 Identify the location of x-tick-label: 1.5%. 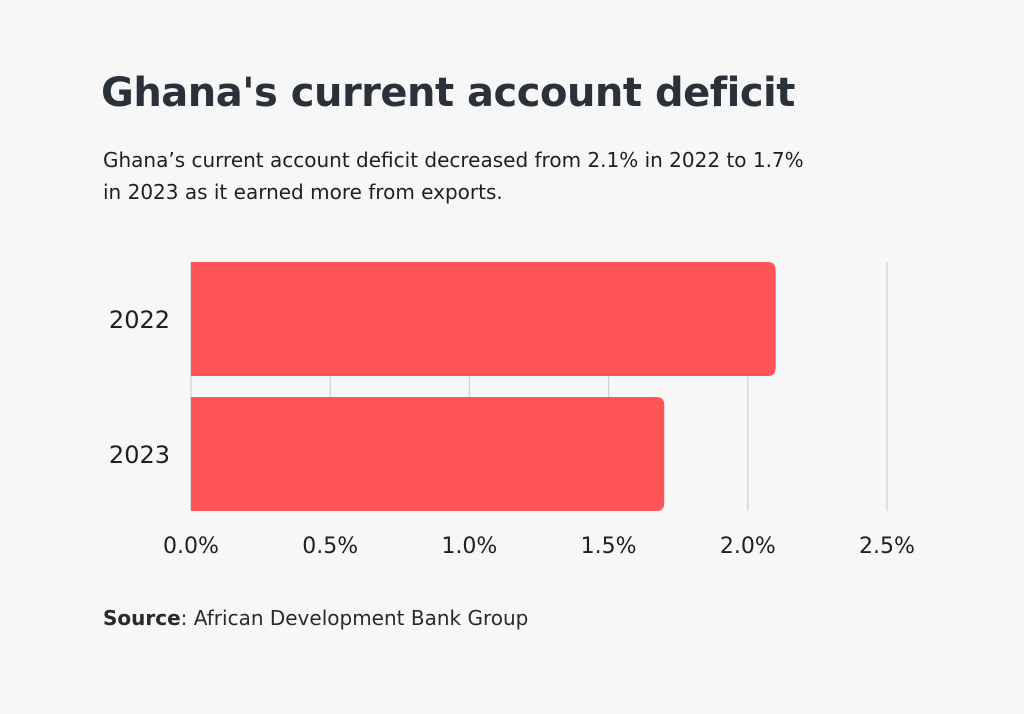
(609, 546).